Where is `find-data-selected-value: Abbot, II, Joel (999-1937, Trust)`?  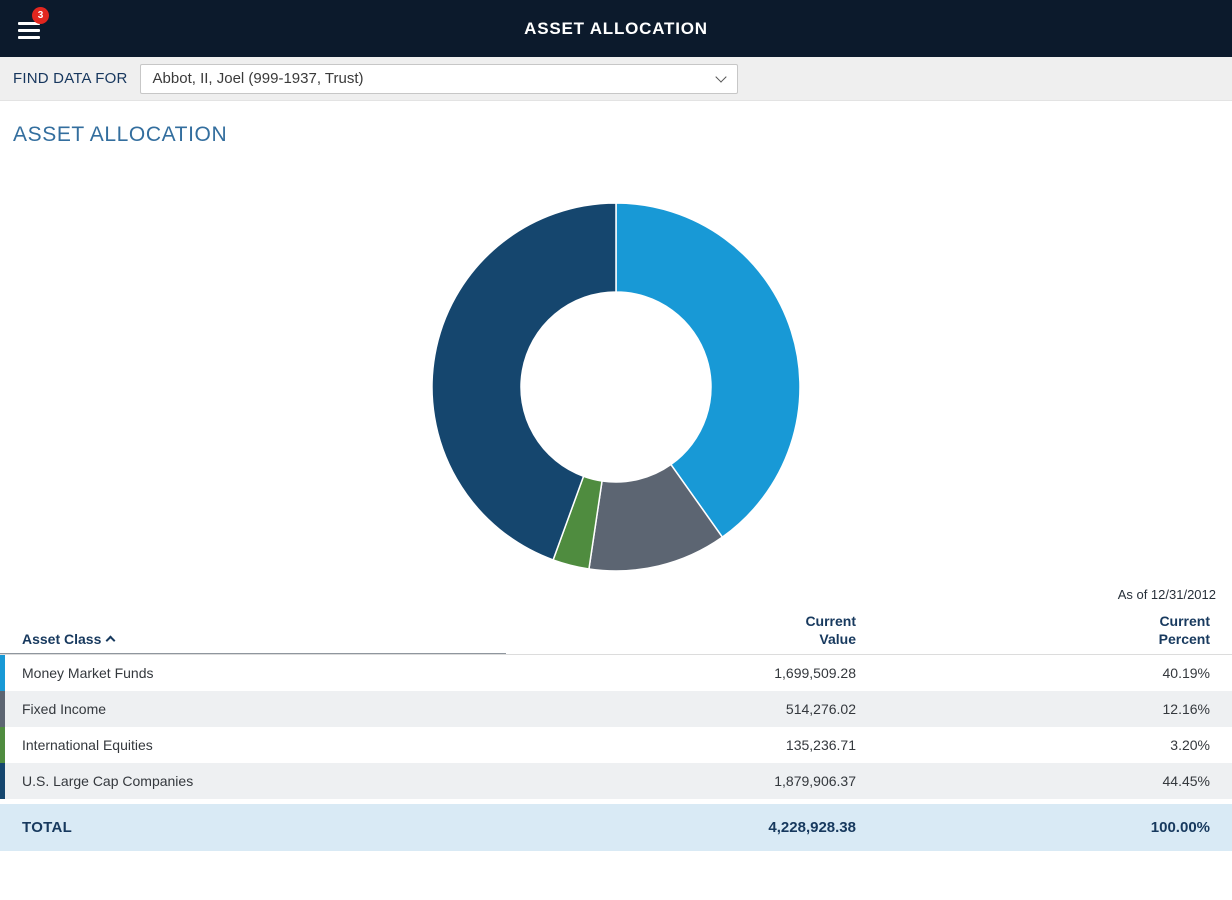 find-data-selected-value: Abbot, II, Joel (999-1937, Trust) is located at coordinates (258, 78).